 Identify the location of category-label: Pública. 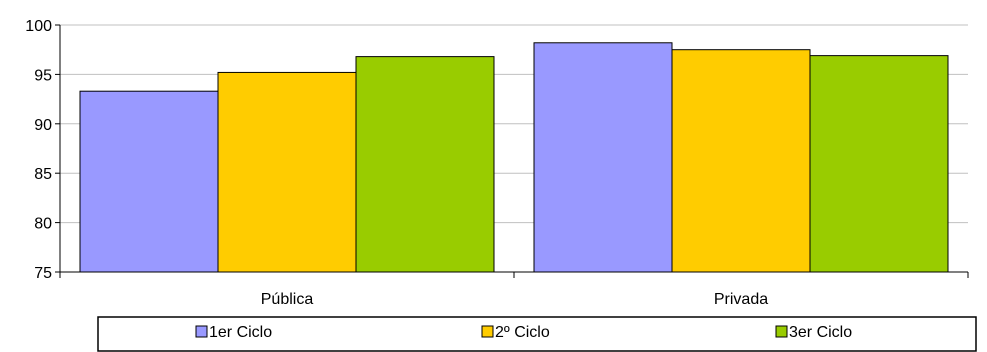
(287, 299).